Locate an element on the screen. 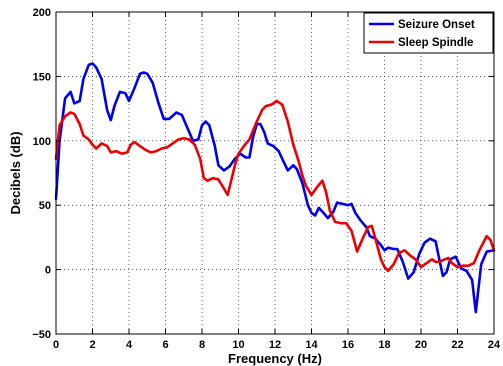  x-tick-labels: 0 2 4 6 8 10 12 14 16 18 20 22 24 is located at coordinates (277, 345).